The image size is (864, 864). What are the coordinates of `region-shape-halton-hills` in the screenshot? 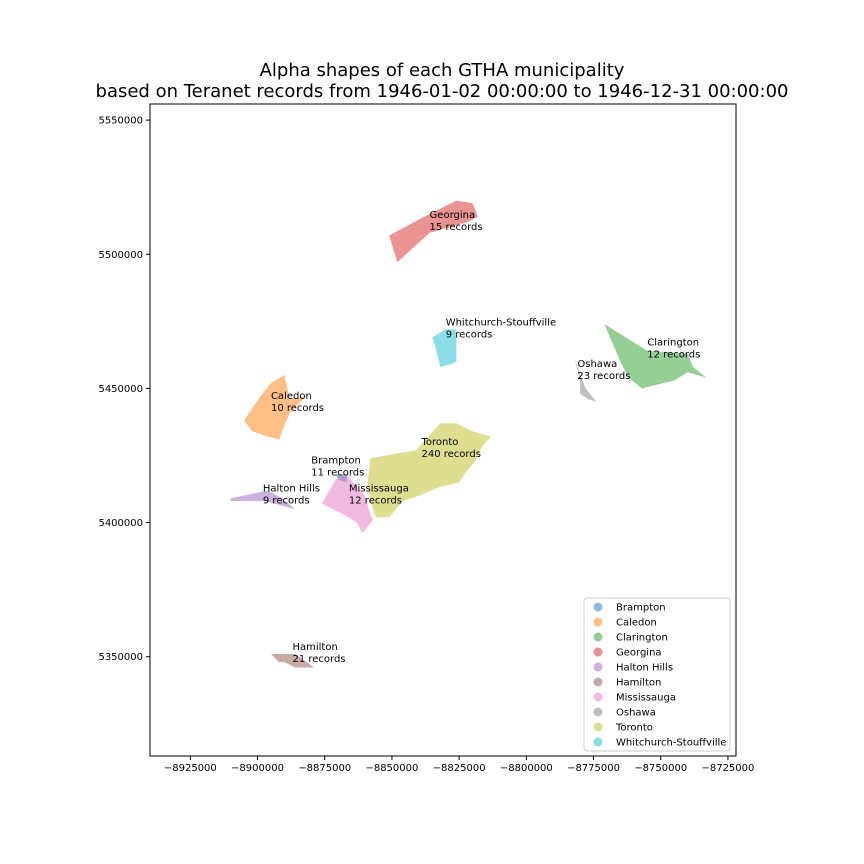 It's located at (263, 500).